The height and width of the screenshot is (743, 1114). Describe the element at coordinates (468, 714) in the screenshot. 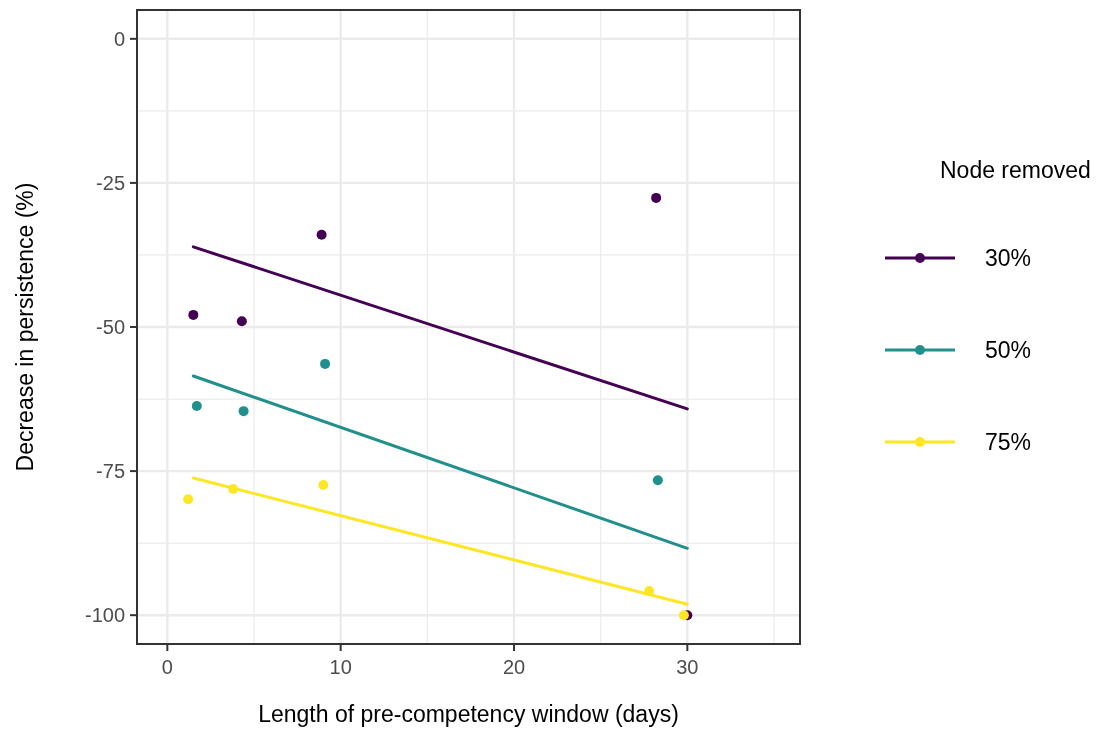

I see `x-axis-title: Length of pre-competency window (days)` at that location.